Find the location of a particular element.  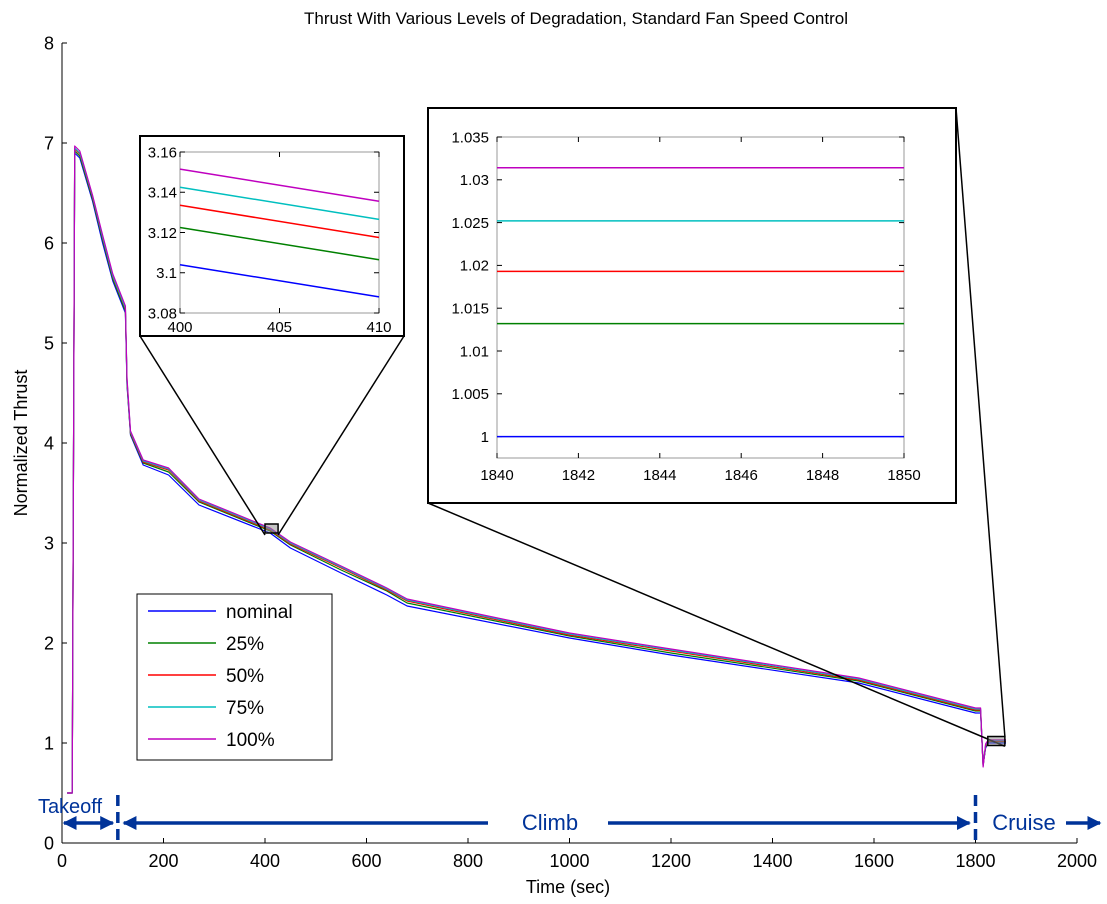

inset-2-y-tick-label: 1.025 is located at coordinates (470, 223).